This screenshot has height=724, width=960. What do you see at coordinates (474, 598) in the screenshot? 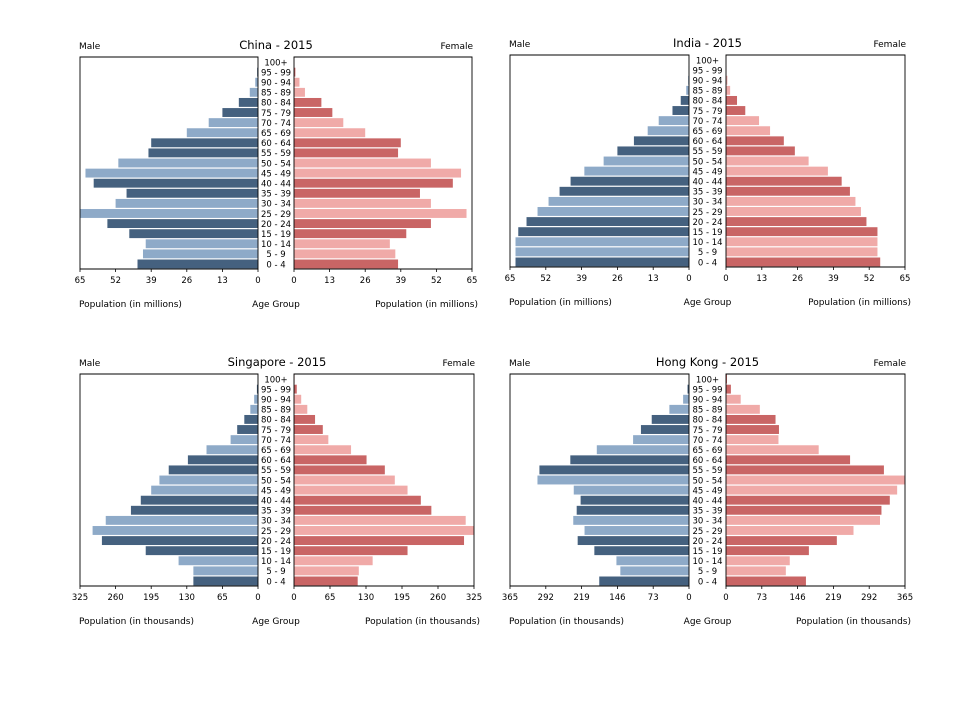
I see `x-tick-label: 325` at bounding box center [474, 598].